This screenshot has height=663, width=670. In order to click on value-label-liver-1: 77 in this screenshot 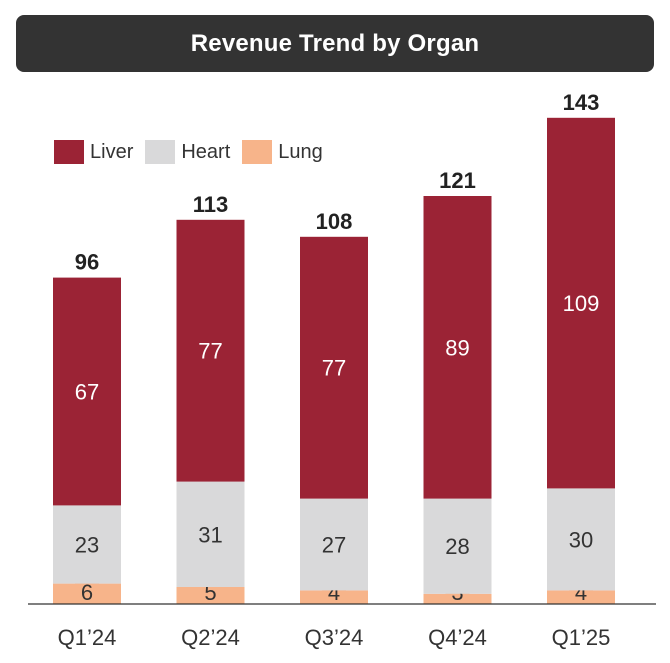, I will do `click(210, 351)`.